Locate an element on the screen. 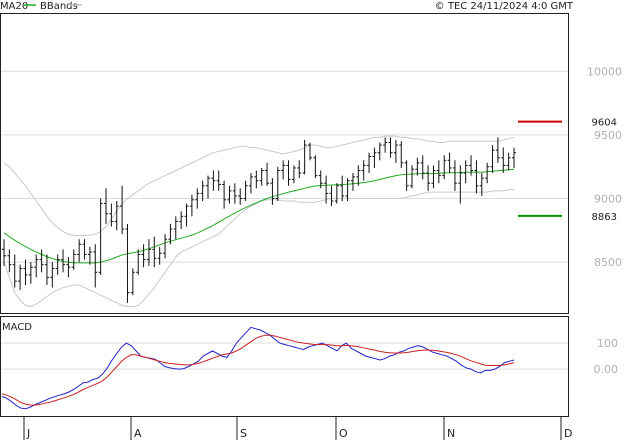 The image size is (627, 440). month-label: O is located at coordinates (343, 433).